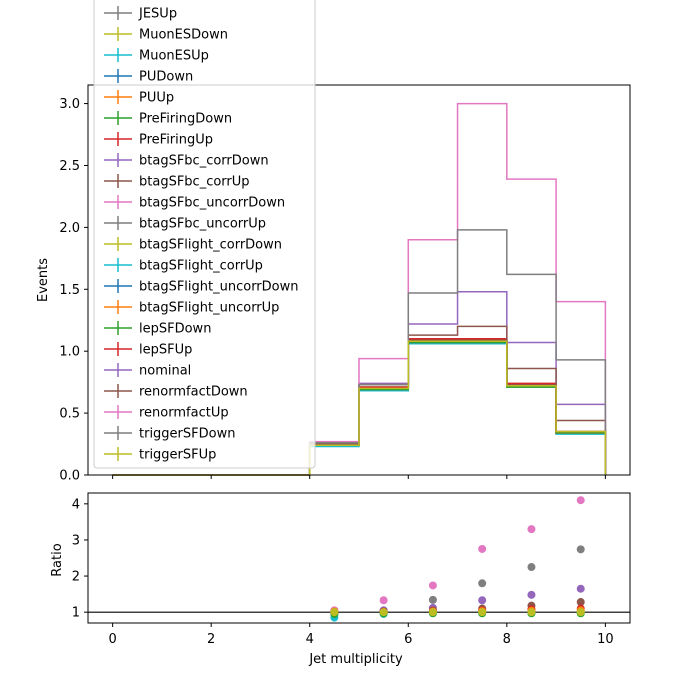 This screenshot has height=700, width=700. Describe the element at coordinates (183, 35) in the screenshot. I see `legend-label: MuonESDown` at that location.